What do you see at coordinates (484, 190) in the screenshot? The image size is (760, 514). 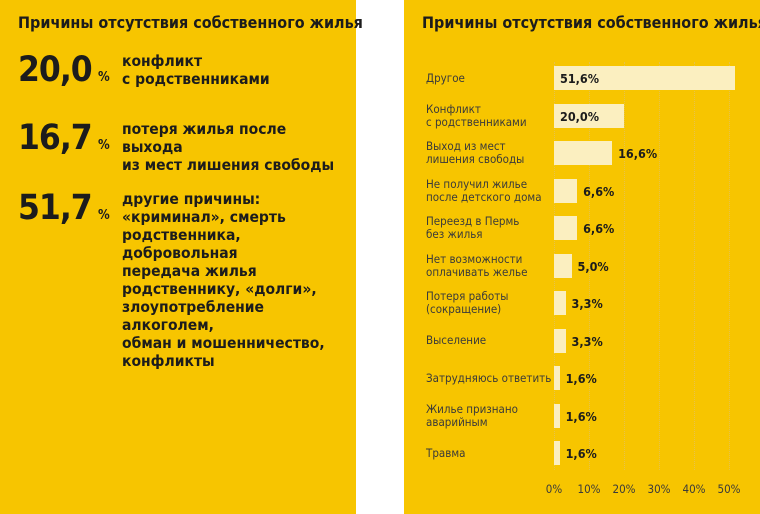 I see `category-label: Не получил жилье после детского дома` at bounding box center [484, 190].